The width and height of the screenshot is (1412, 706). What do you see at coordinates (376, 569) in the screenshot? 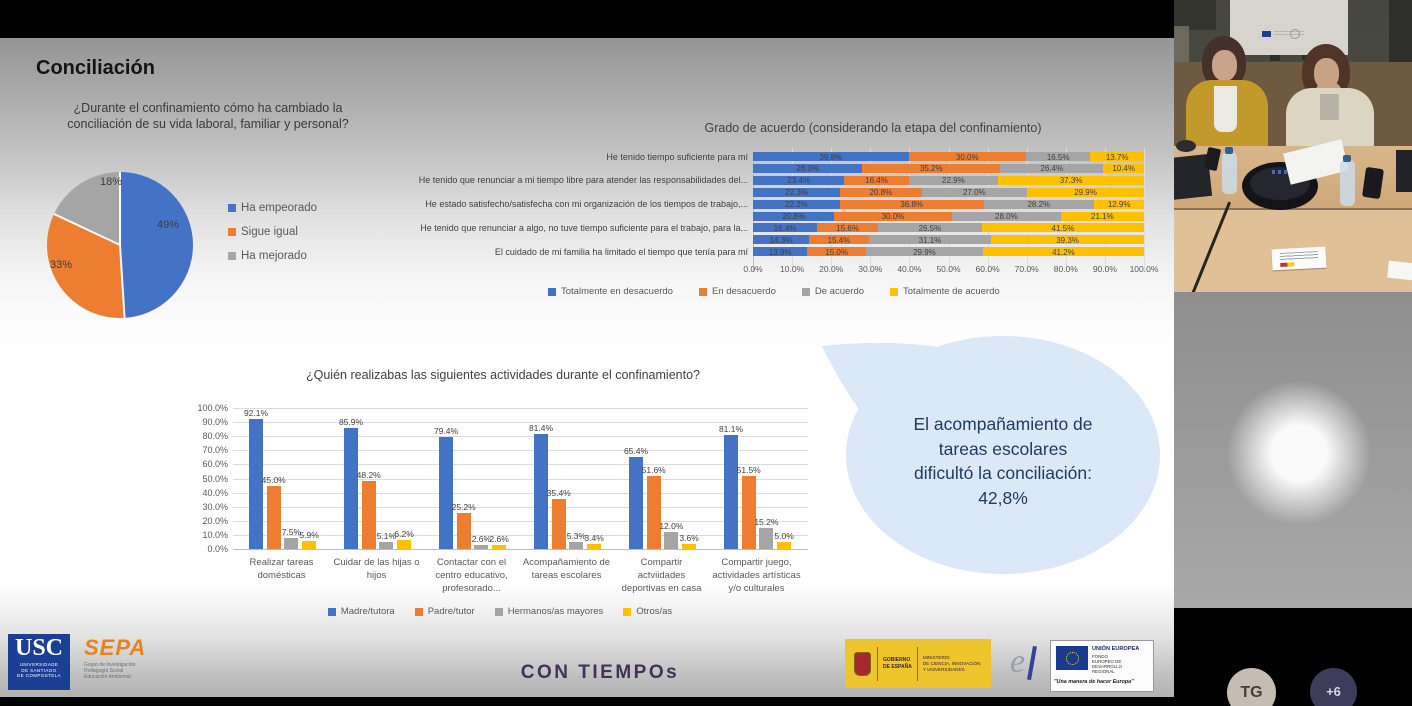
I see `grouped-category-label: Cuidar de las hijas o hijos` at bounding box center [376, 569].